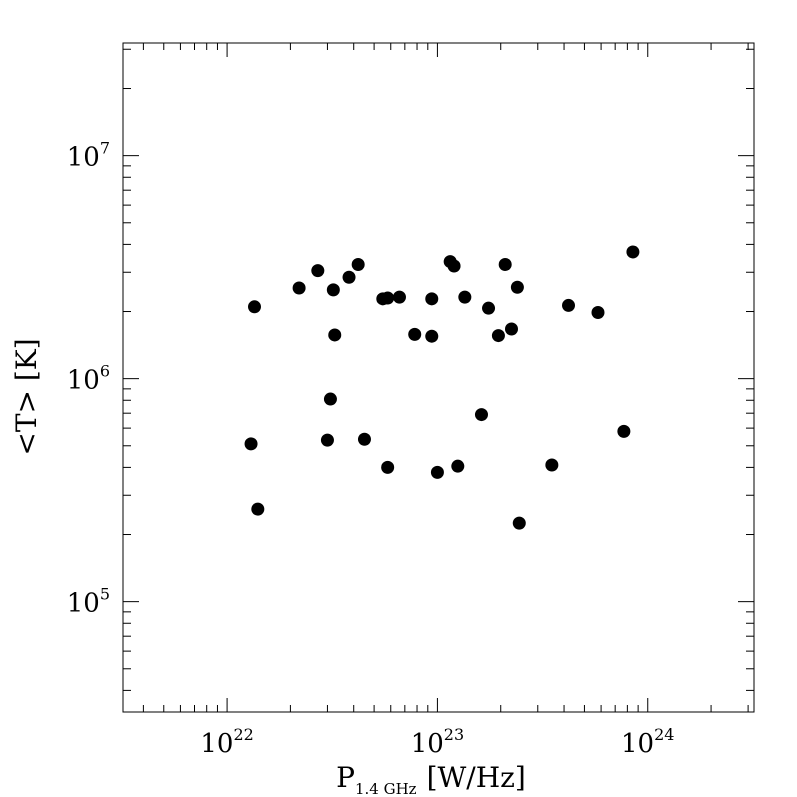  I want to click on x-tick-label: 1024, so click(647, 742).